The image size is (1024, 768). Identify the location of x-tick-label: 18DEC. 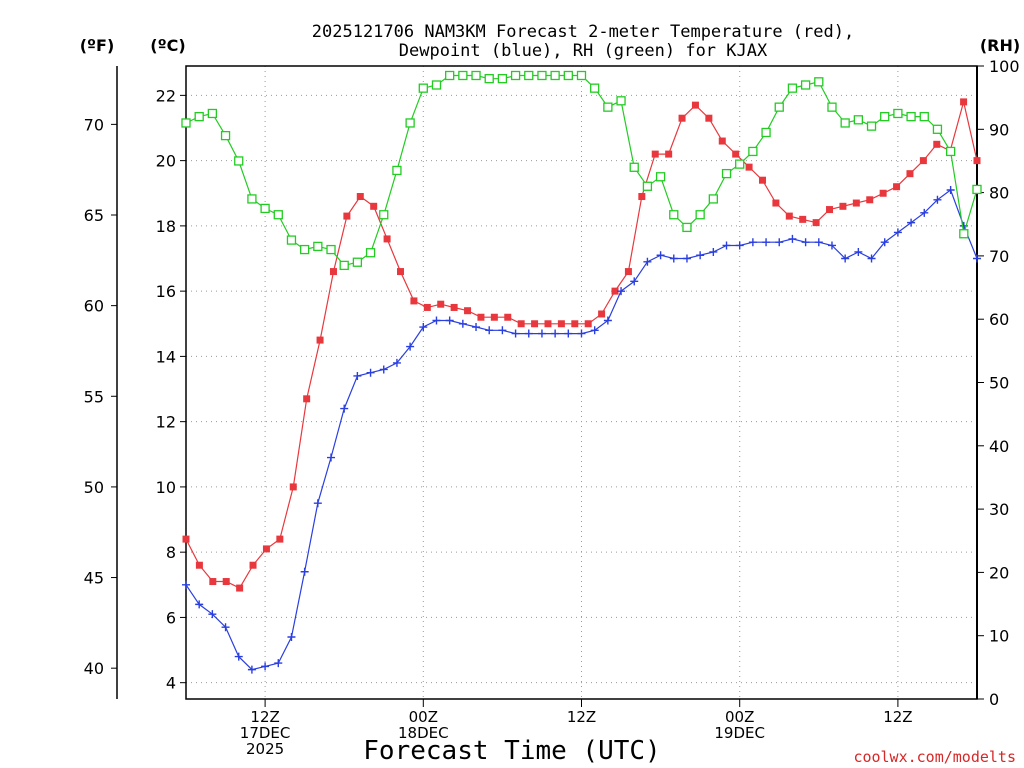
(423, 733).